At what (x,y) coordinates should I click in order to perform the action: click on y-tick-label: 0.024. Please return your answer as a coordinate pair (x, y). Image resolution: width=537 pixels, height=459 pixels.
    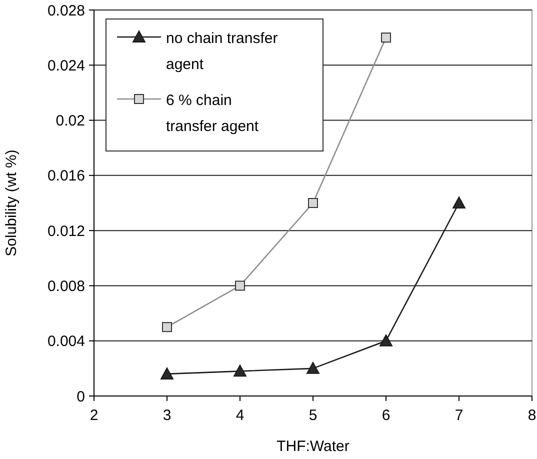
    Looking at the image, I should click on (66, 65).